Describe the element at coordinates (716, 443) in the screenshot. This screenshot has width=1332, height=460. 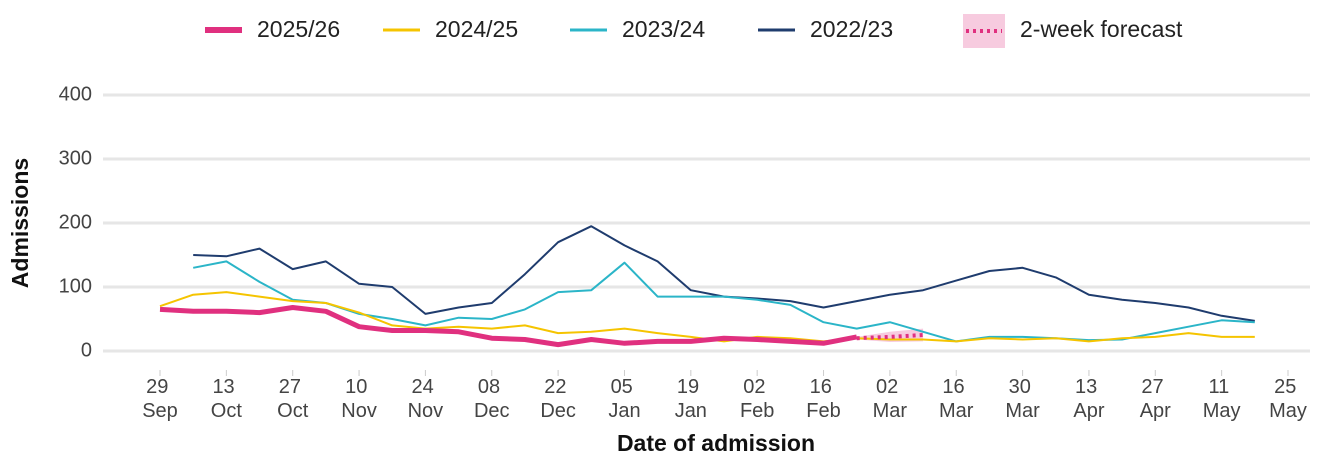
I see `x-axis-title: Date of admission` at that location.